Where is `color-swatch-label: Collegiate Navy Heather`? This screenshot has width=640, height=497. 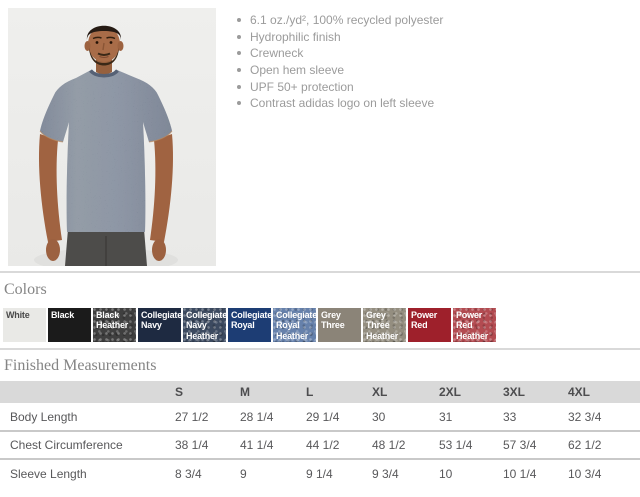
color-swatch-label: Collegiate Navy Heather is located at coordinates (206, 325).